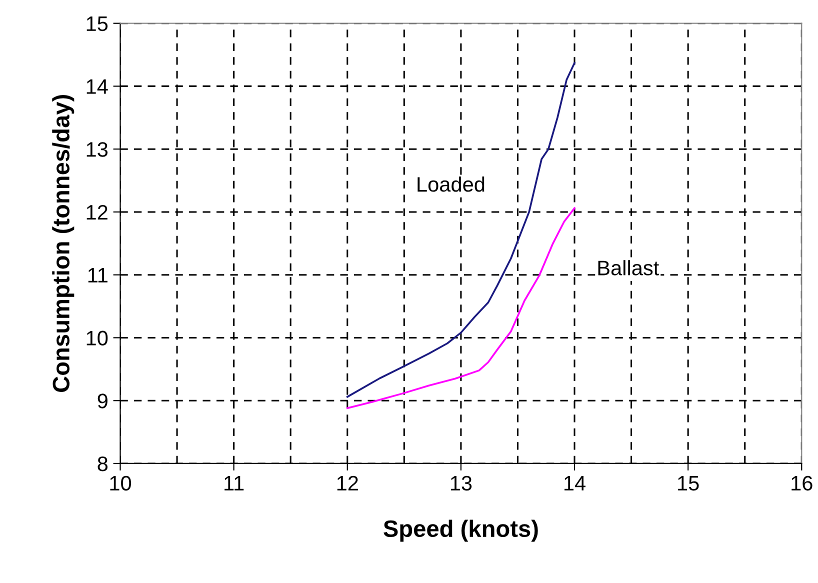 The width and height of the screenshot is (818, 583). Describe the element at coordinates (97, 338) in the screenshot. I see `y-tick-label: 10` at that location.